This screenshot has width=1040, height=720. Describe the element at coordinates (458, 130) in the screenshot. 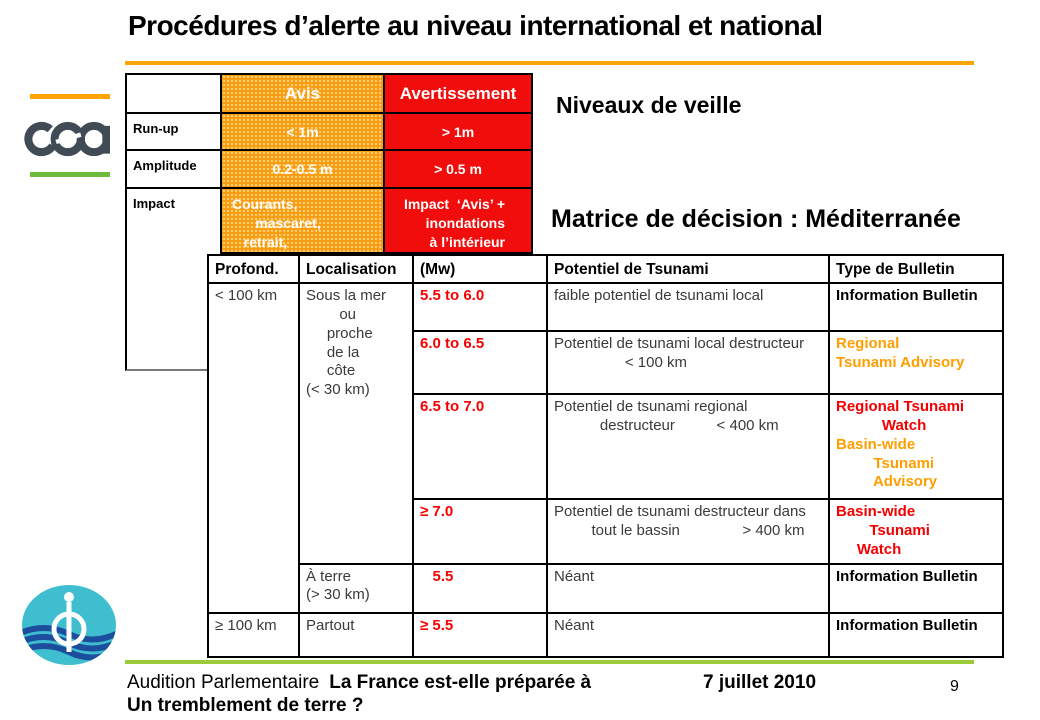

I see `wl-runup-avertissement: > 1m` at that location.